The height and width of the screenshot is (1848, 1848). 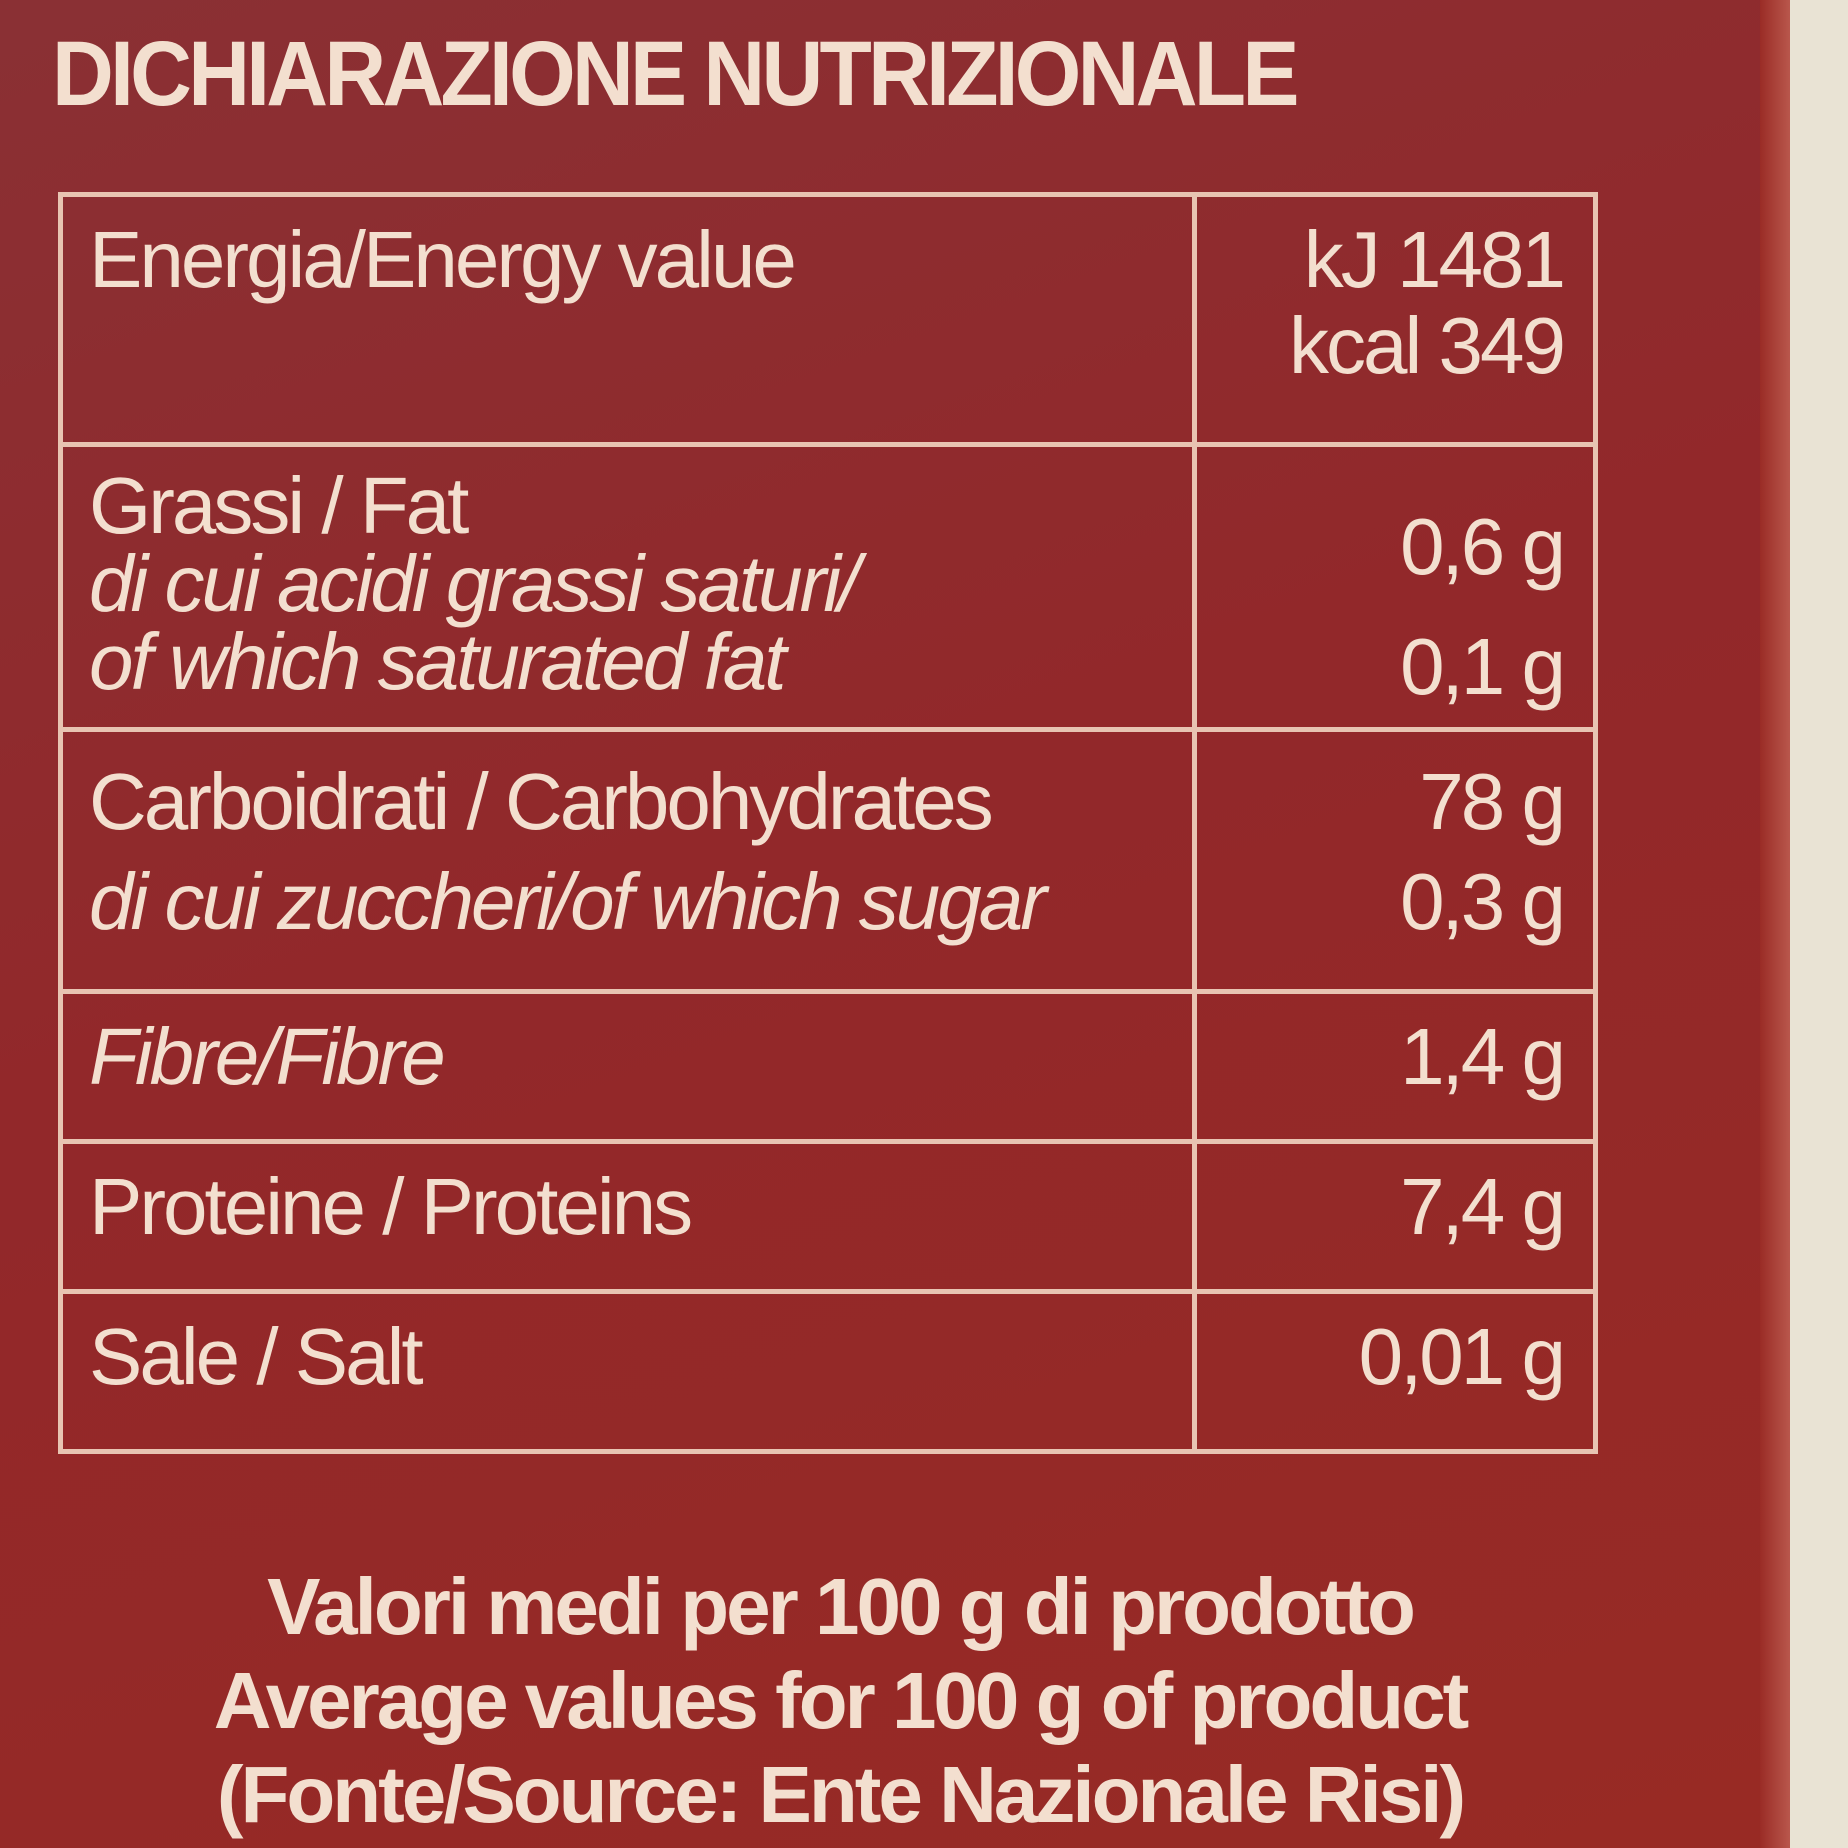 What do you see at coordinates (1819, 924) in the screenshot?
I see `package-edge` at bounding box center [1819, 924].